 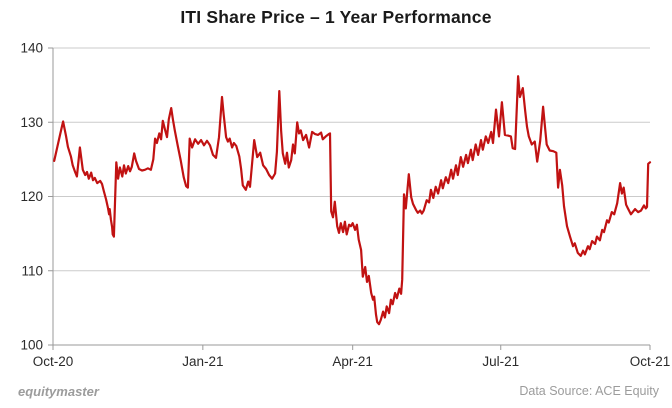 What do you see at coordinates (650, 361) in the screenshot?
I see `x-tick-label: Oct-21` at bounding box center [650, 361].